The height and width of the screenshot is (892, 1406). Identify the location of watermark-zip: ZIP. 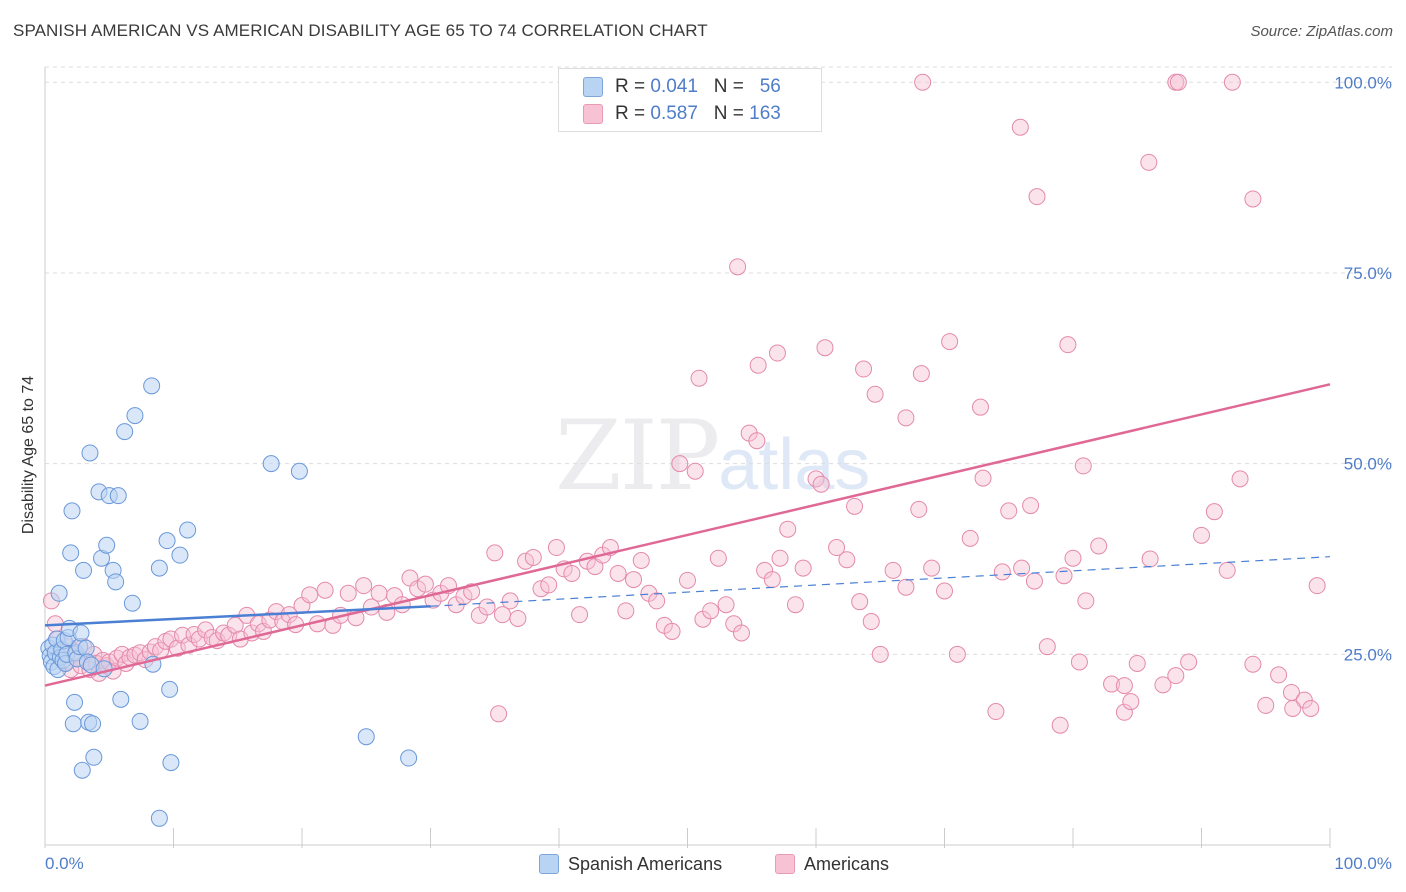
(637, 456).